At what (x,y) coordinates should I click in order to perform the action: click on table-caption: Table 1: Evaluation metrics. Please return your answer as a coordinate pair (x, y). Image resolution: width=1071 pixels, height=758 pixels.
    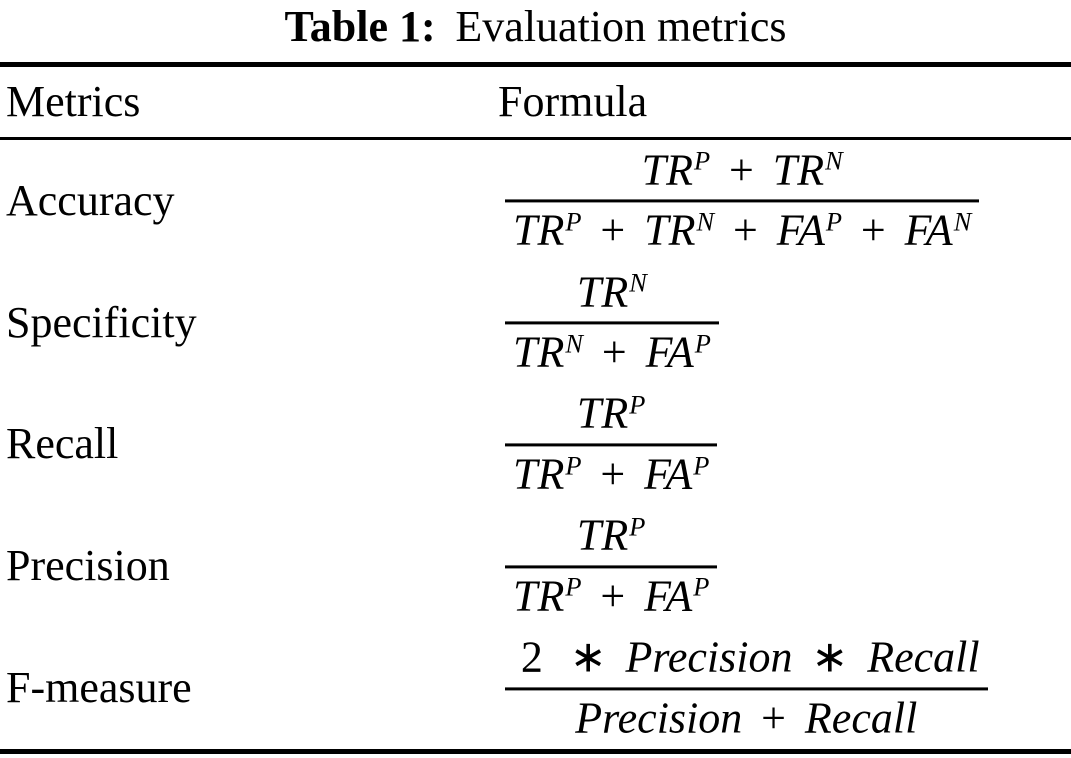
    Looking at the image, I should click on (535, 27).